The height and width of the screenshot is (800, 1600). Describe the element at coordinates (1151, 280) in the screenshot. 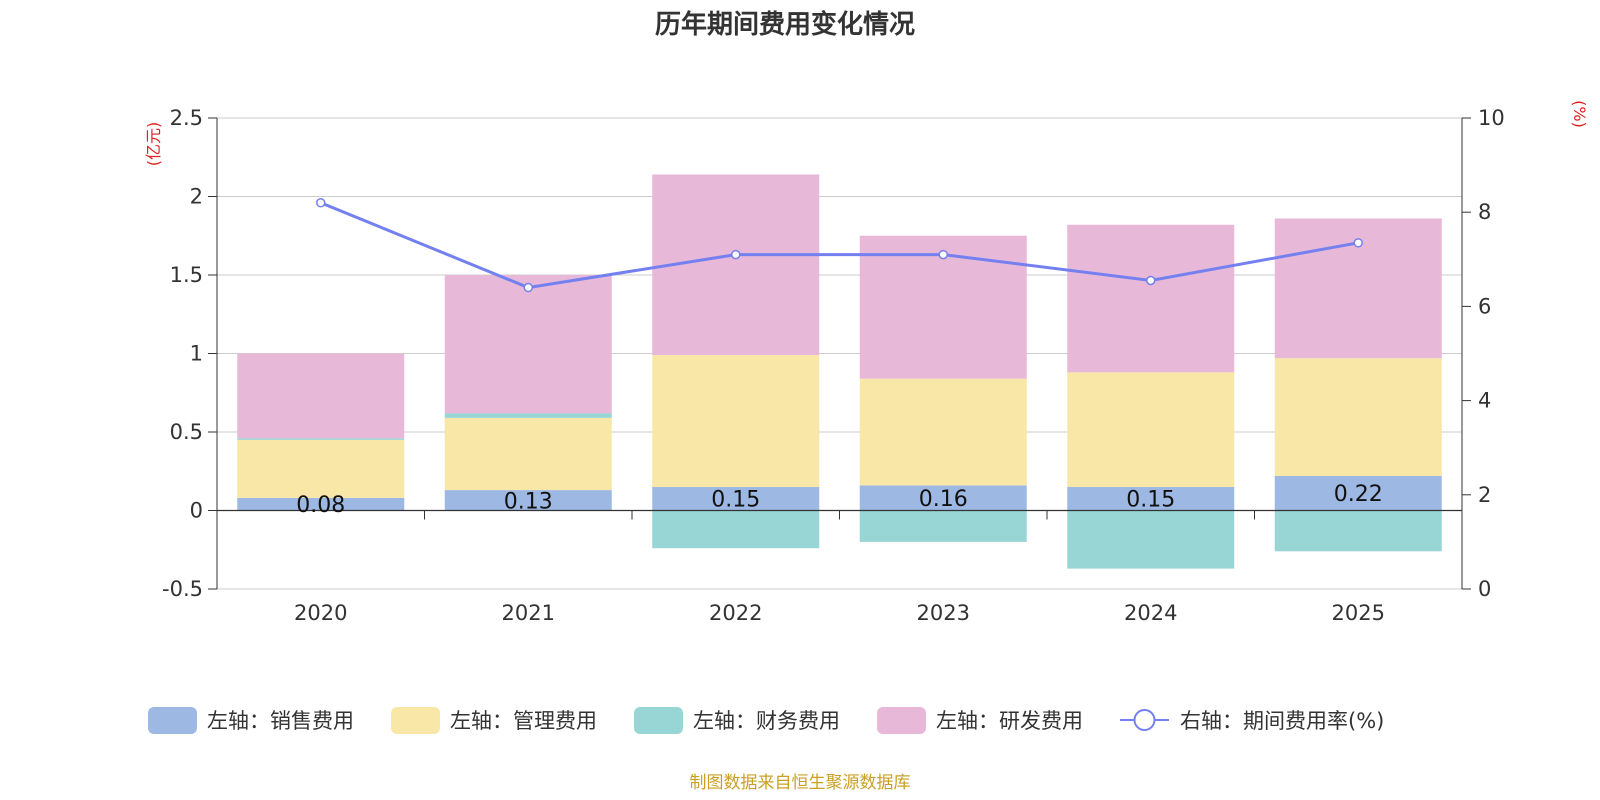

I see `rate-point-2024` at that location.